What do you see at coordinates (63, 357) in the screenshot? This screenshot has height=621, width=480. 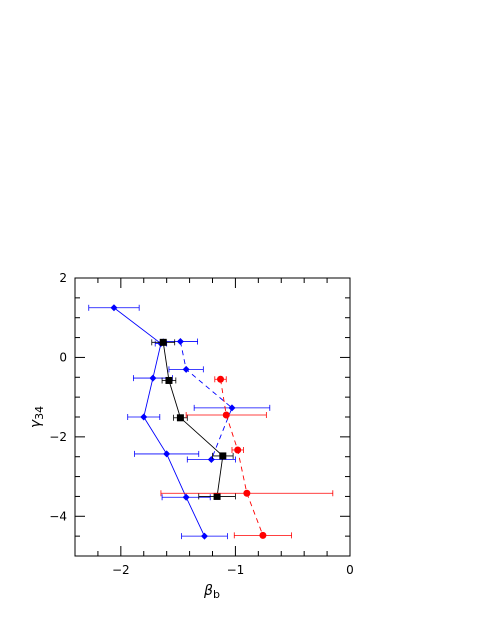 I see `y-tick-label: 0` at bounding box center [63, 357].